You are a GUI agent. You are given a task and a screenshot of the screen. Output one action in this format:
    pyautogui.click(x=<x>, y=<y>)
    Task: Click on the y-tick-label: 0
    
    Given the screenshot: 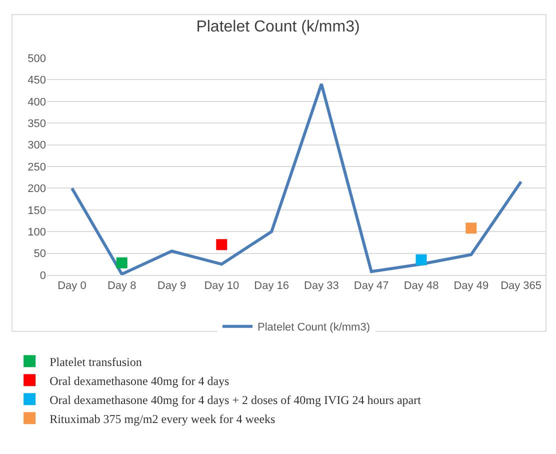 What is the action you would take?
    pyautogui.click(x=43, y=276)
    